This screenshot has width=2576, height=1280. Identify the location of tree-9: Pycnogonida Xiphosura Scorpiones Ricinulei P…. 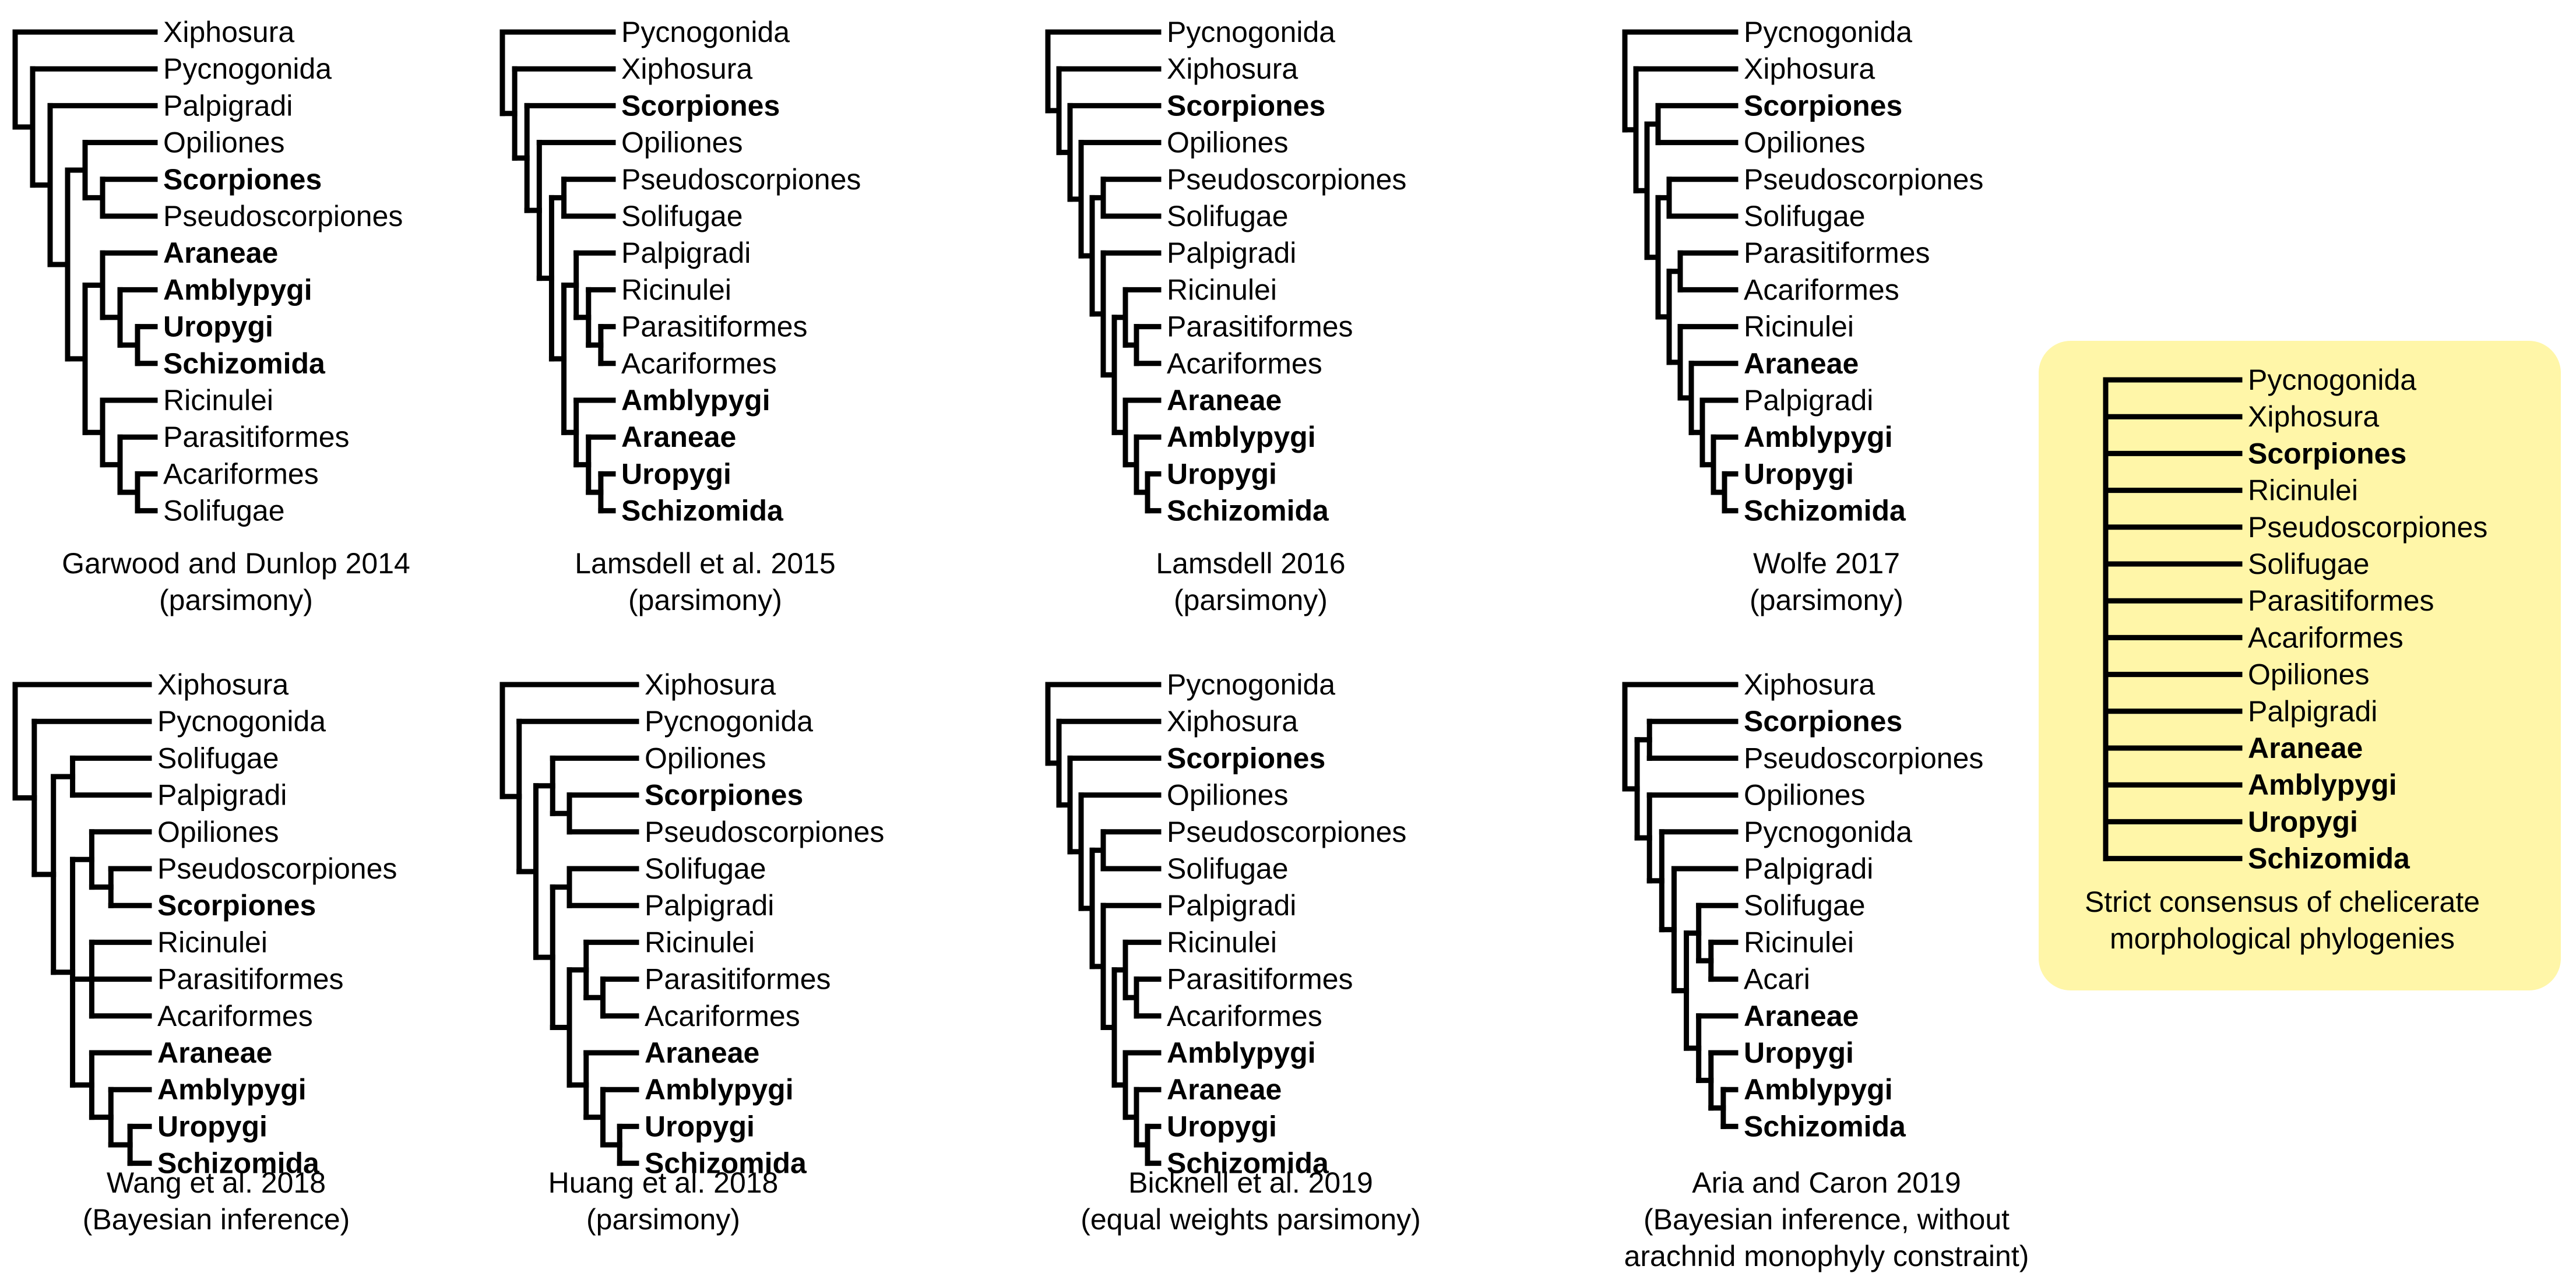
(2286, 659).